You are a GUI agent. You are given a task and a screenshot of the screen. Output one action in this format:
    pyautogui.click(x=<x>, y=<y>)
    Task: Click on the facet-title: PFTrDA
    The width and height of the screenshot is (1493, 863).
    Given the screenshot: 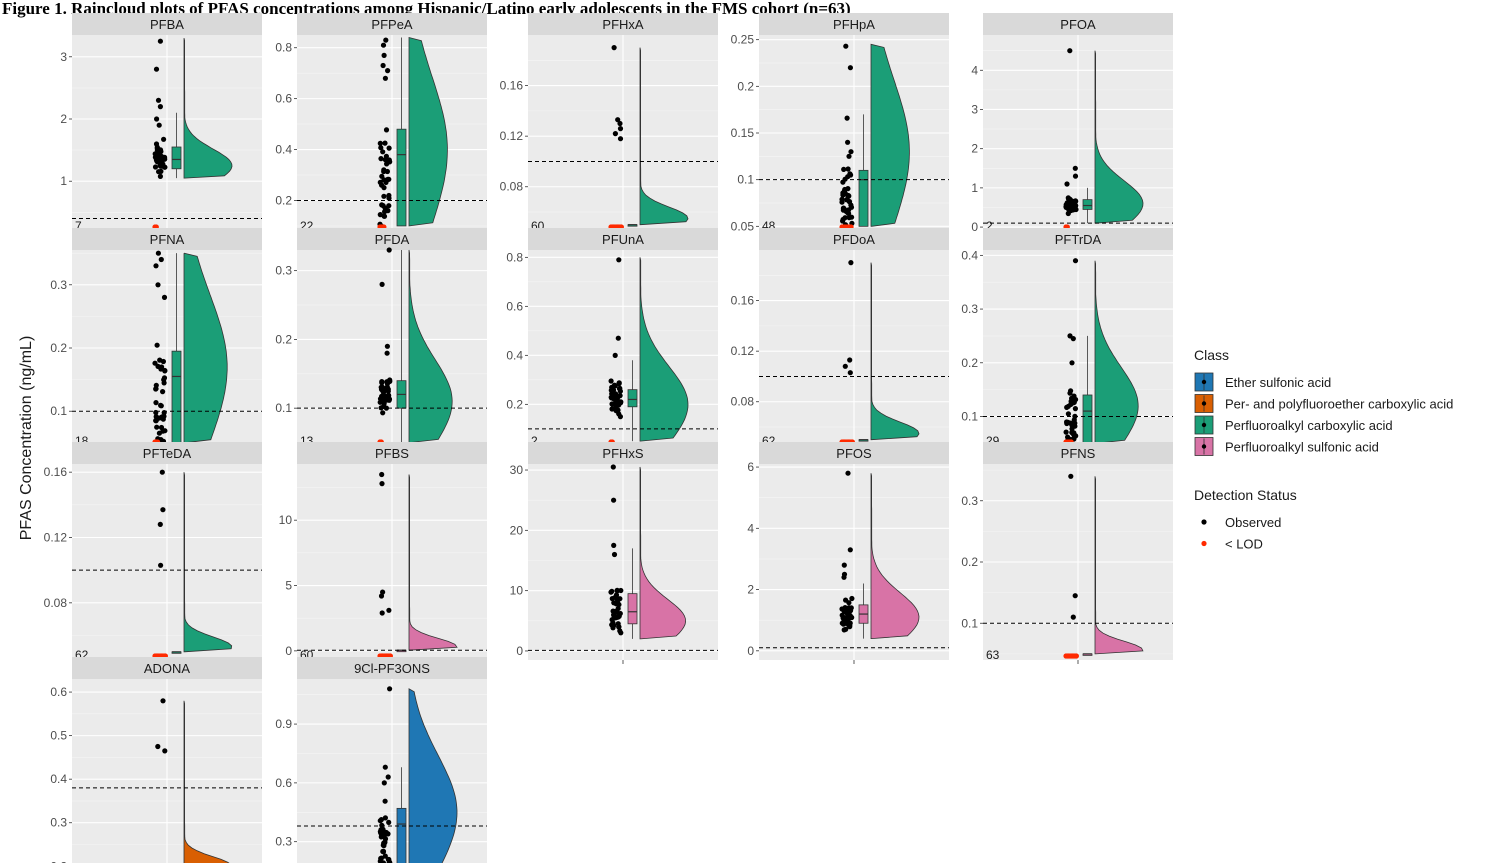 What is the action you would take?
    pyautogui.click(x=1078, y=239)
    